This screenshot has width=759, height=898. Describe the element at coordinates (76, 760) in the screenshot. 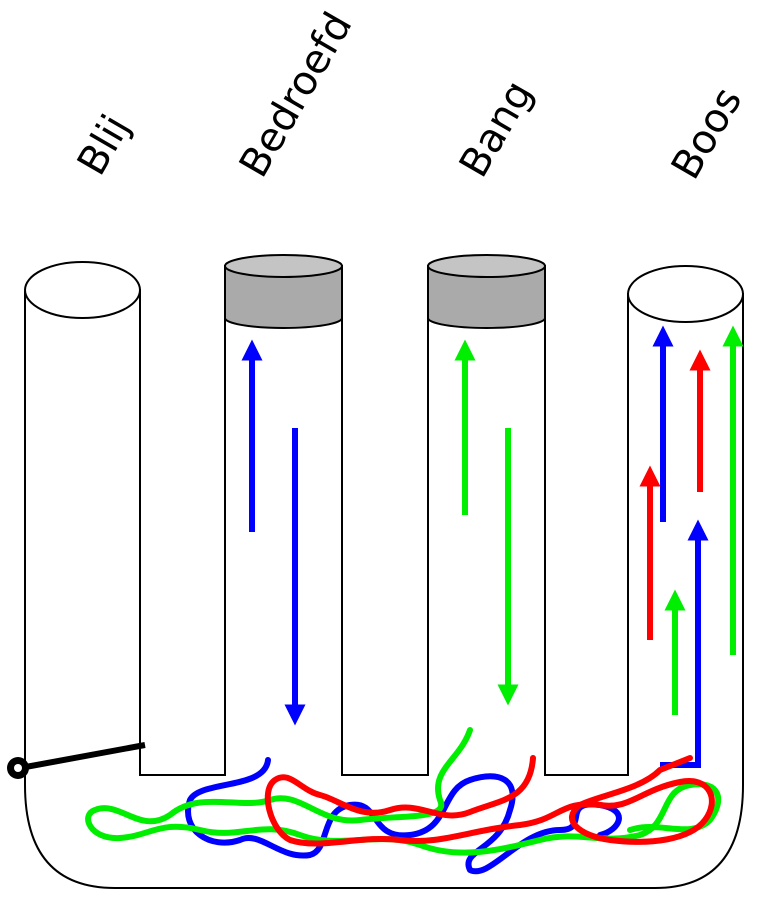

I see `valve` at that location.